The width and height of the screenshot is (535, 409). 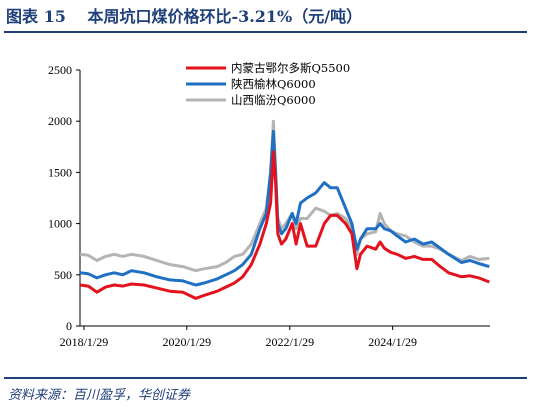 What do you see at coordinates (60, 172) in the screenshot?
I see `y-tick-label: 1500` at bounding box center [60, 172].